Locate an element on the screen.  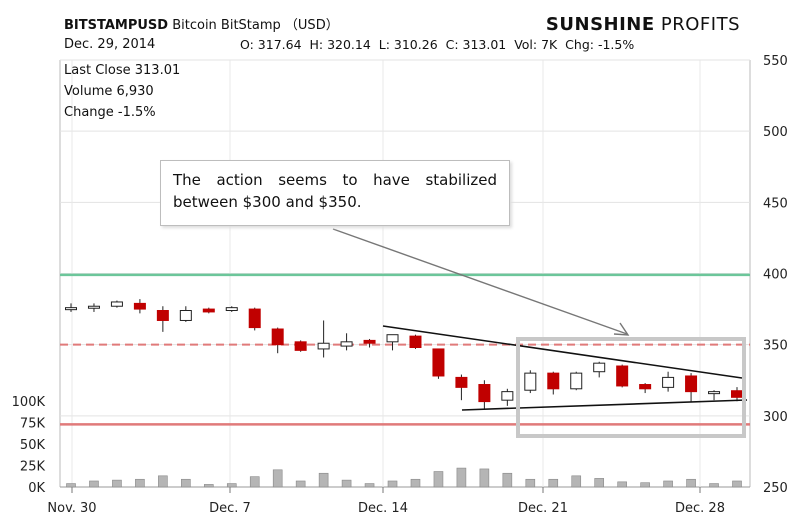
y-tick-label: 250 is located at coordinates (775, 488).